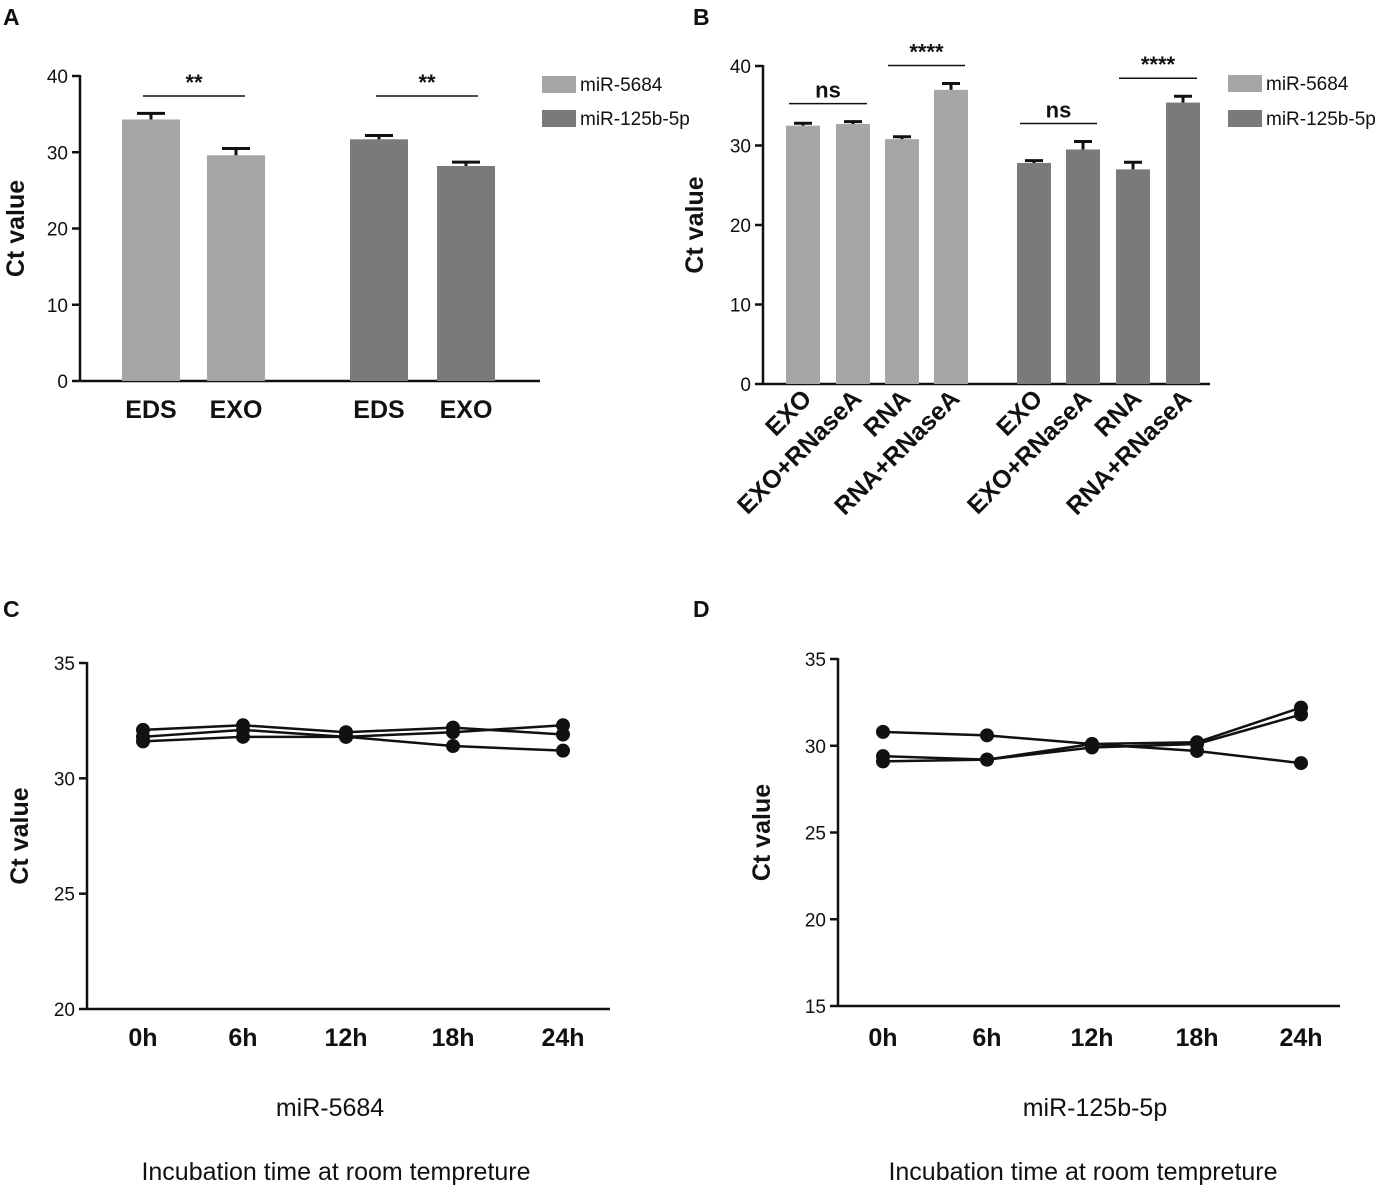 This screenshot has width=1397, height=1189. What do you see at coordinates (815, 660) in the screenshot?
I see `y-tick-label-d: 35` at bounding box center [815, 660].